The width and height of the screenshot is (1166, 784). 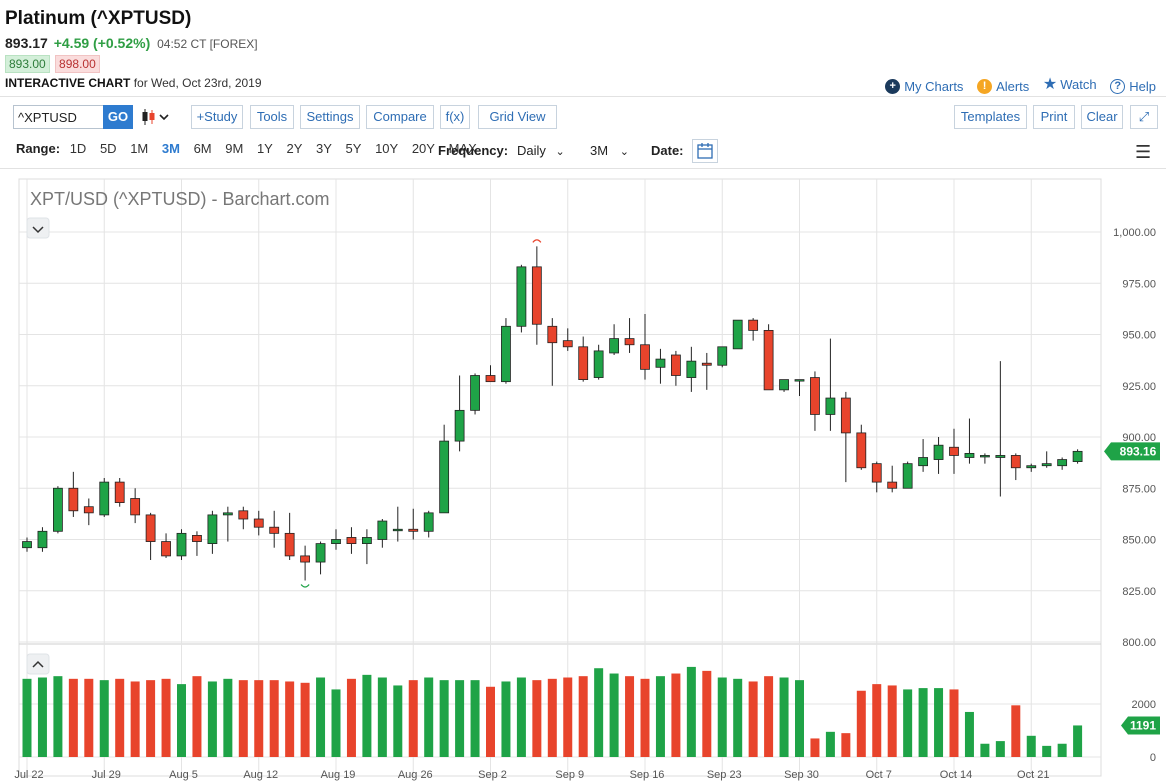 What do you see at coordinates (924, 86) in the screenshot?
I see `my-charts-link: + My Charts` at bounding box center [924, 86].